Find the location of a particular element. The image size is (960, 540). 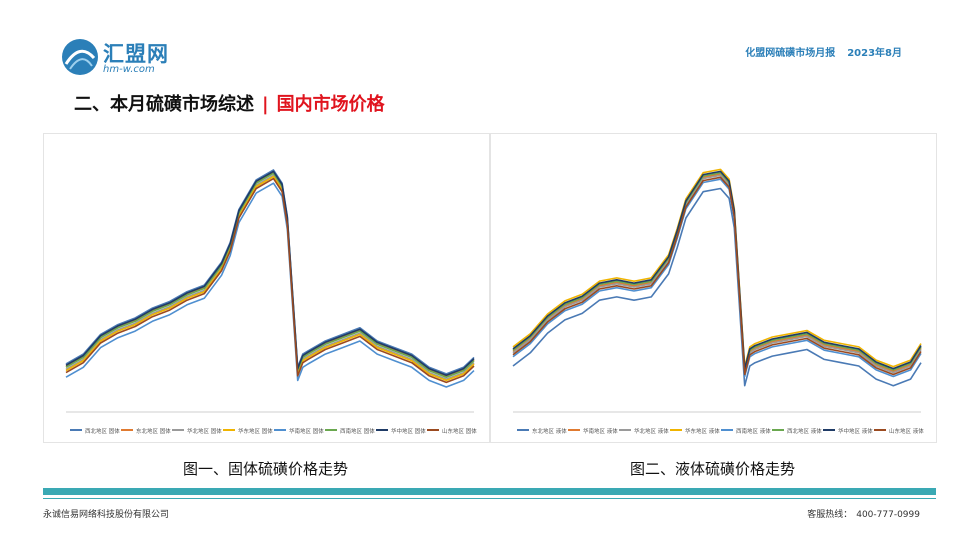

solid-legend-label-7: 华中地区 固体 is located at coordinates (408, 431).